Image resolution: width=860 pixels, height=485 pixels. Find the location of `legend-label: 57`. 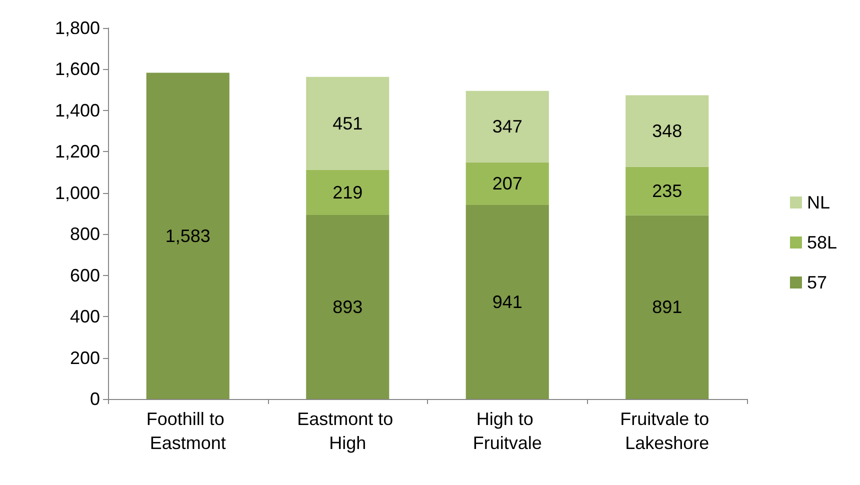

legend-label: 57 is located at coordinates (816, 282).